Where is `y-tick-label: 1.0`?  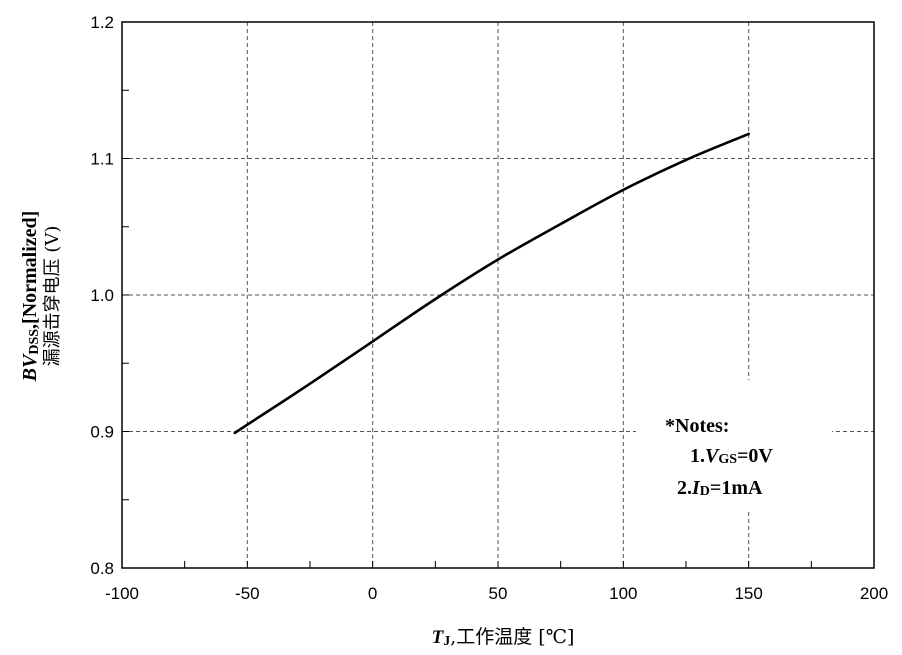
y-tick-label: 1.0 is located at coordinates (102, 295).